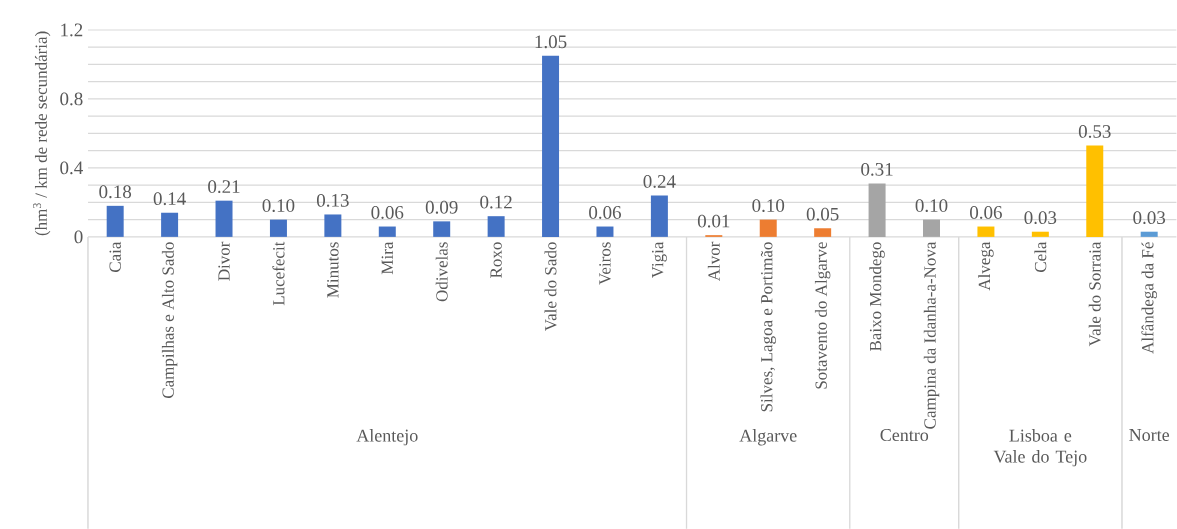  Describe the element at coordinates (42, 133) in the screenshot. I see `y-axis-title: (hm$^{3}$ / km de rede secundária)` at that location.